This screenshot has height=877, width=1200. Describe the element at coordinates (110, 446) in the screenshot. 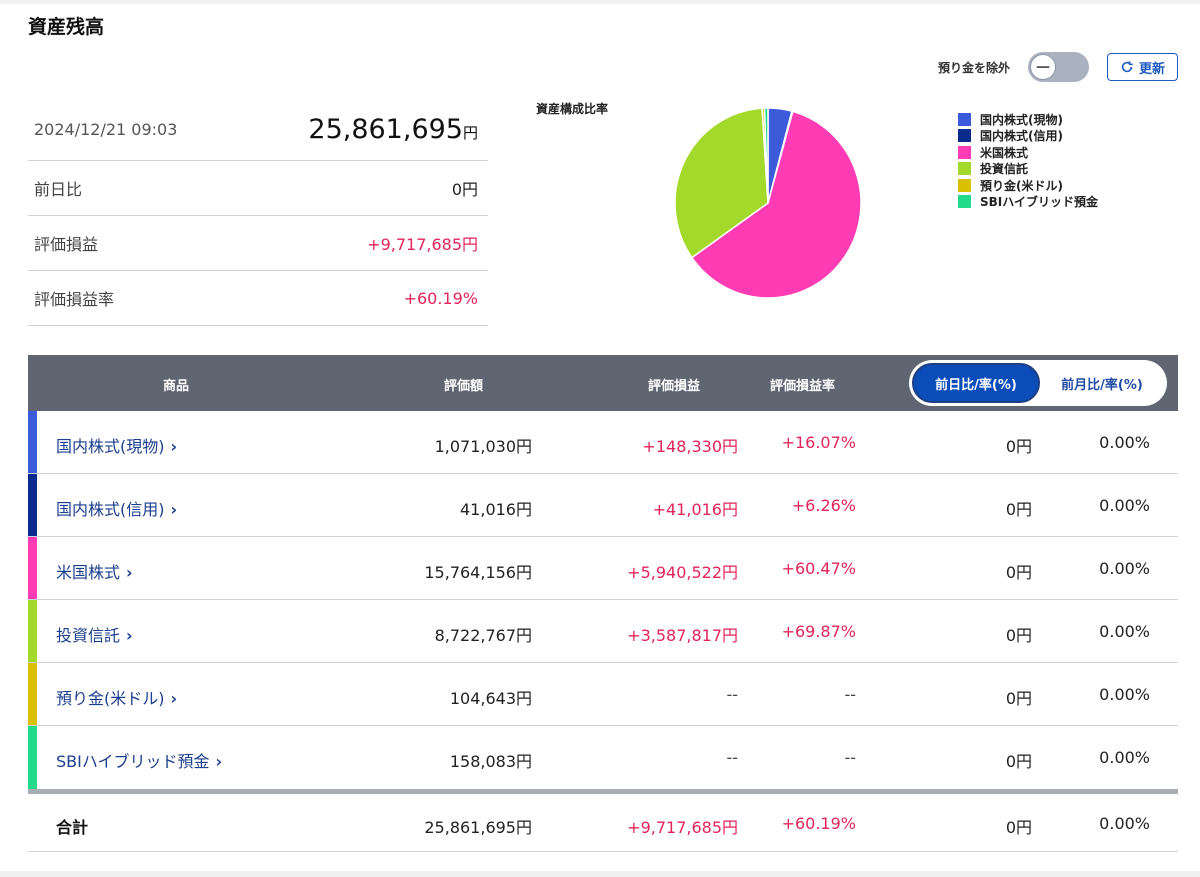

I see `product-name: 国内株式(現物)` at that location.